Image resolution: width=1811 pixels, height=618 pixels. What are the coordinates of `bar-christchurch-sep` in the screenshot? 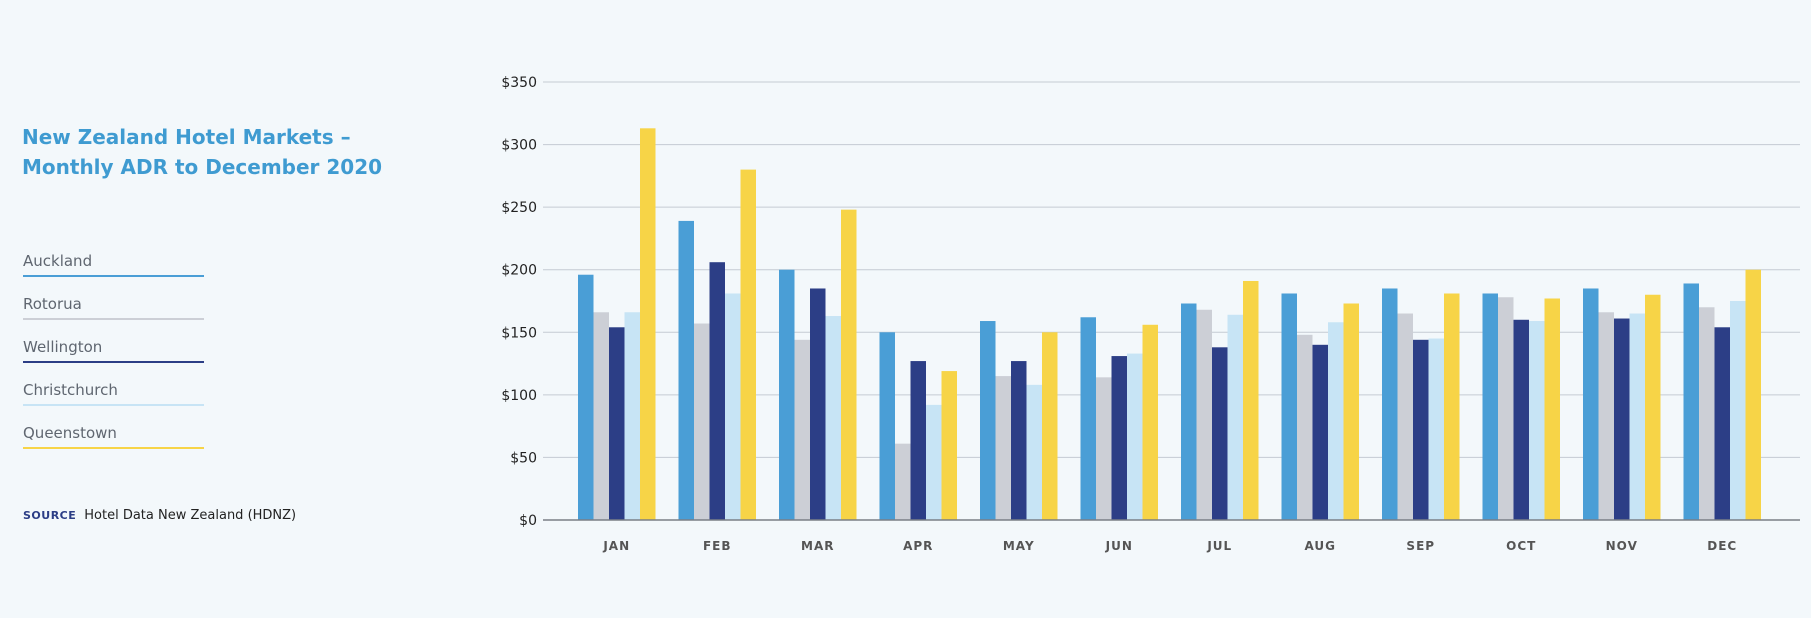 It's located at (1436, 429).